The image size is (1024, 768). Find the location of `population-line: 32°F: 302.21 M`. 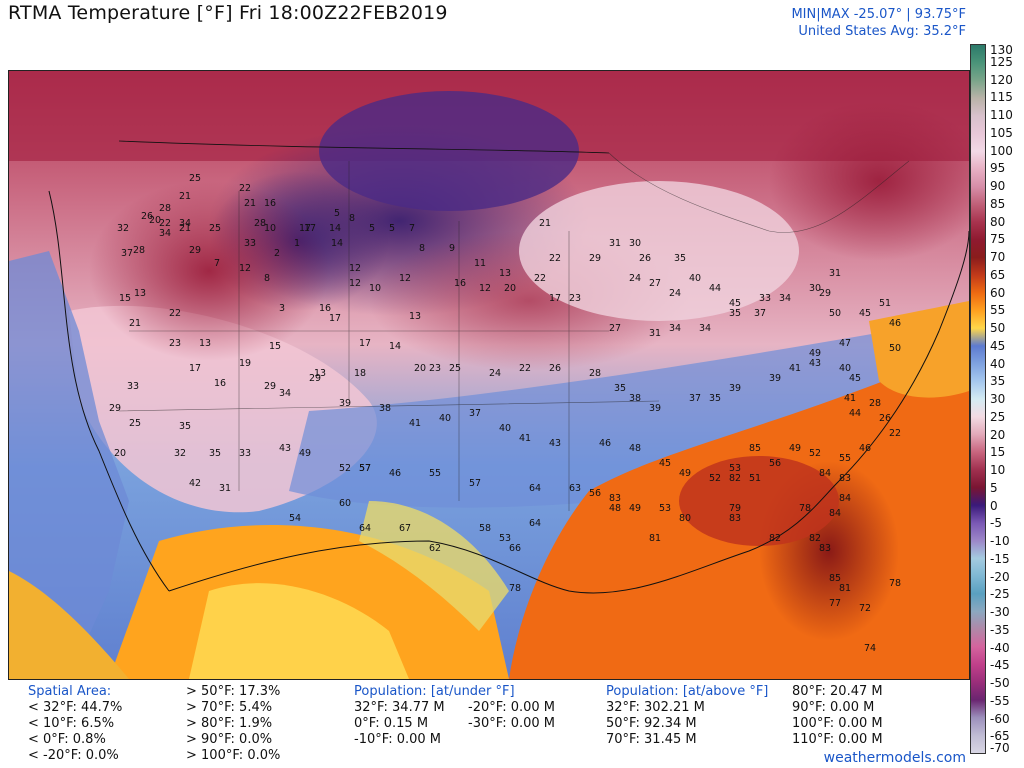

population-line: 32°F: 302.21 M is located at coordinates (655, 707).